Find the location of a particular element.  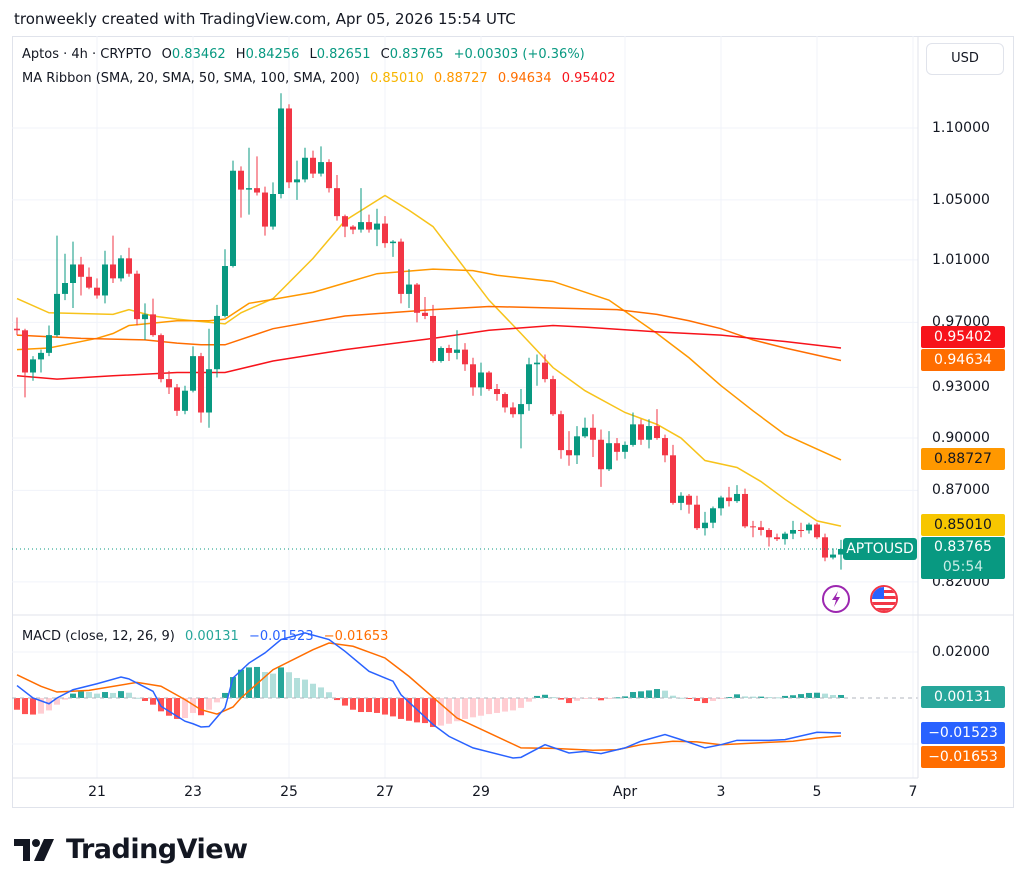

price-tick-label: 0.93000 is located at coordinates (961, 387).